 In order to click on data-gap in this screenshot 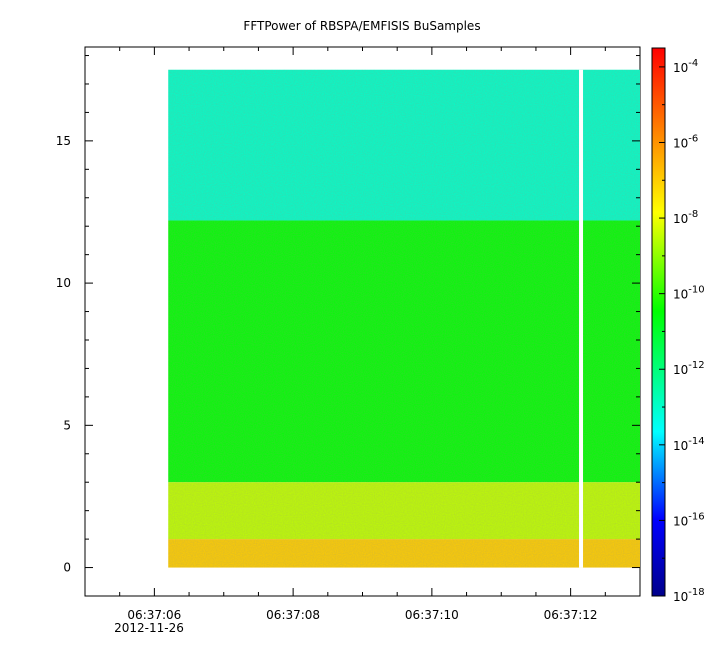, I will do `click(581, 318)`.